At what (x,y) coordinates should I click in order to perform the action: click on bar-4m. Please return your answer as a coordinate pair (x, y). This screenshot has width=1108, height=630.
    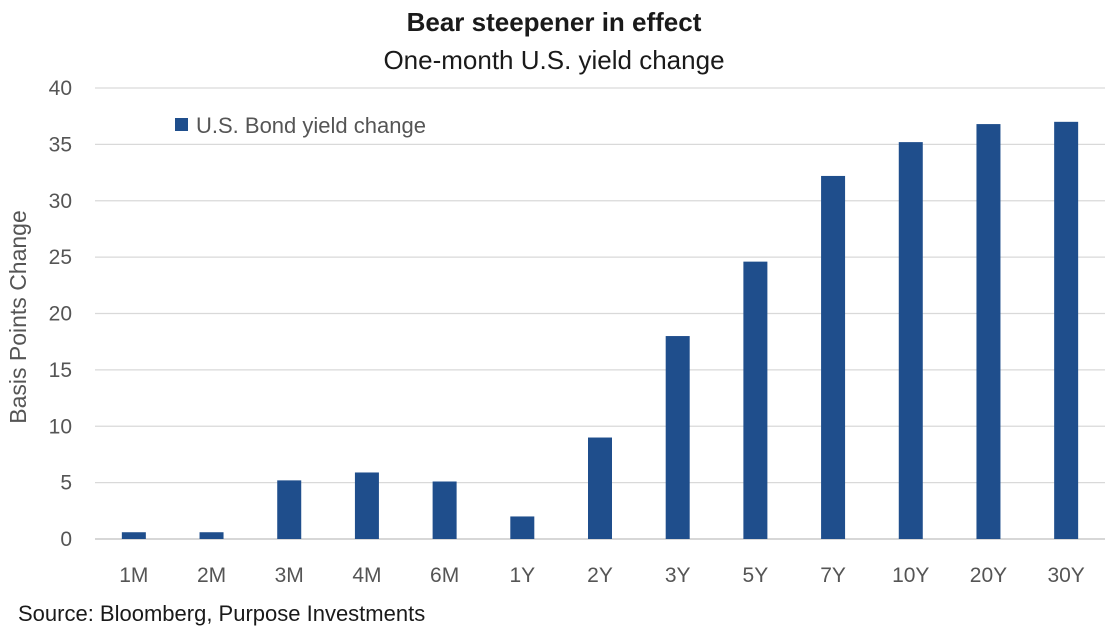
    Looking at the image, I should click on (366, 505).